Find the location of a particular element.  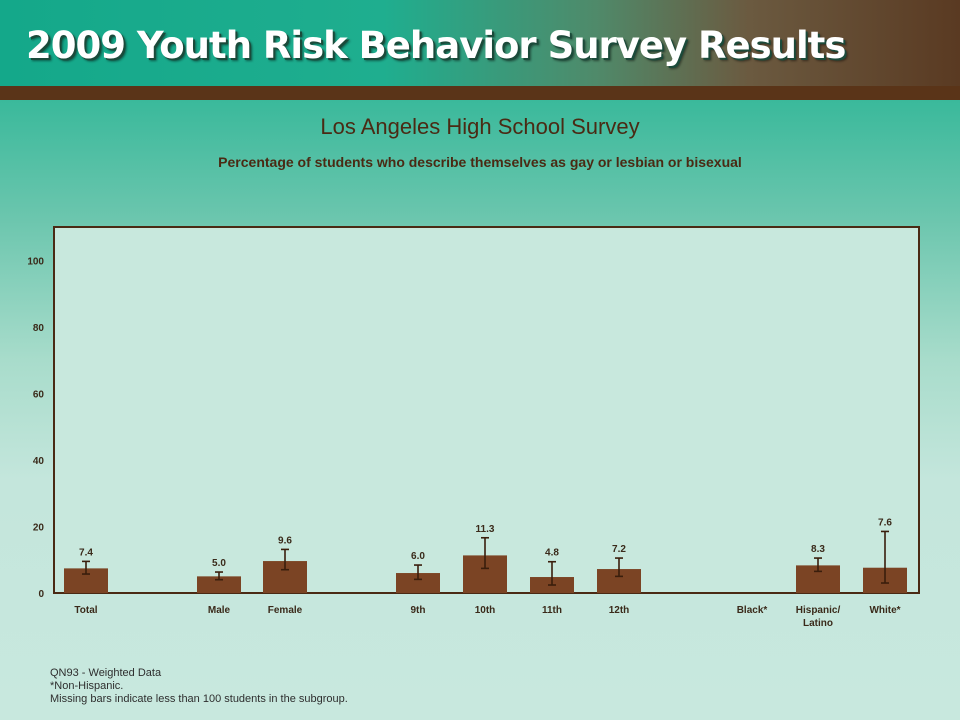

data-label: 7.6 is located at coordinates (885, 522).